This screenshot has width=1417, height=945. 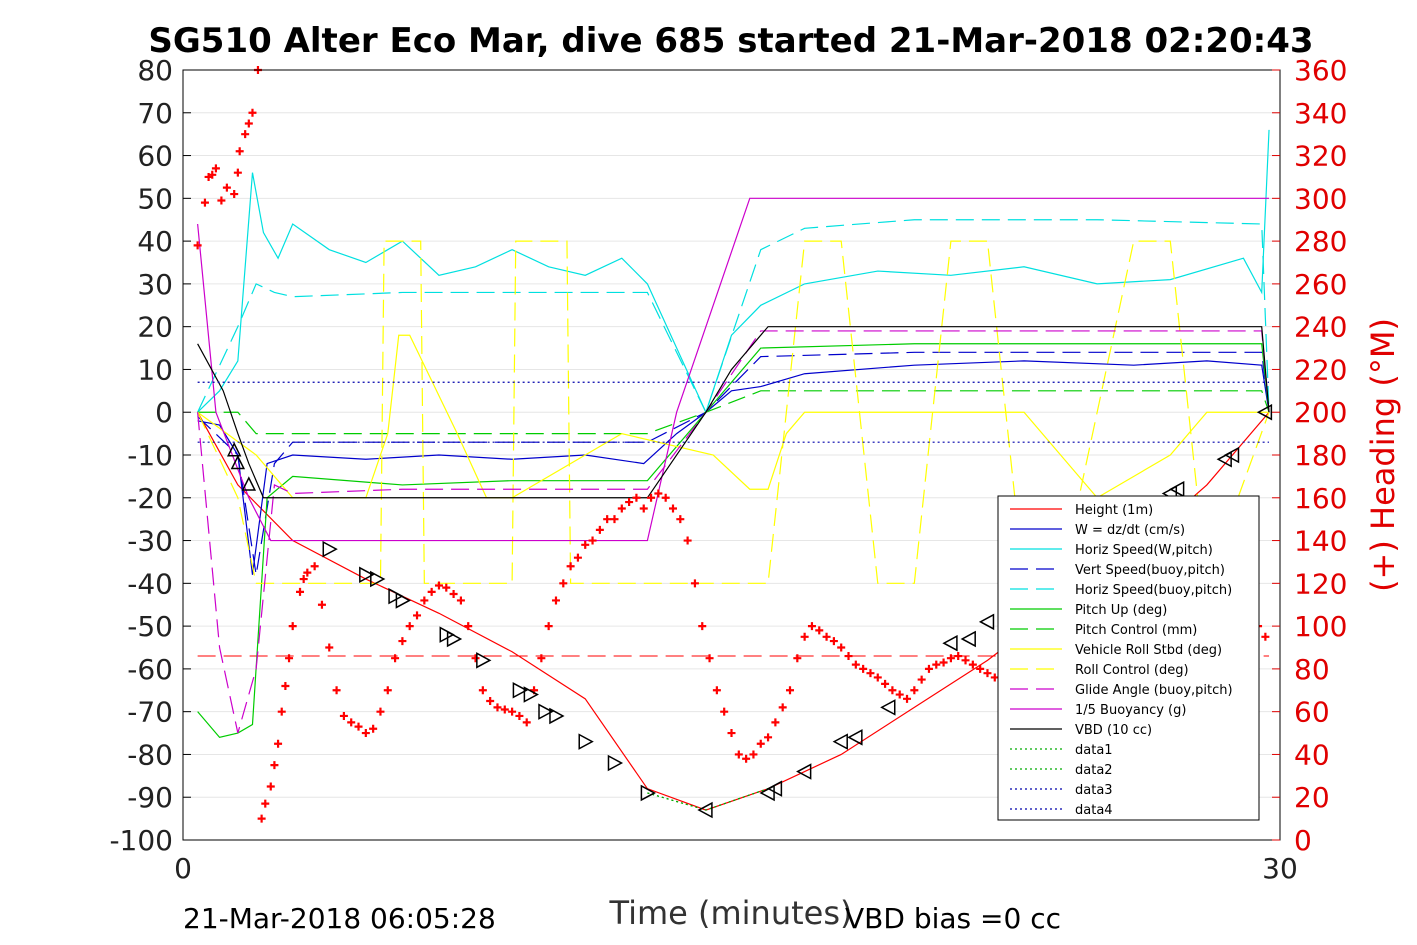 What do you see at coordinates (1136, 630) in the screenshot?
I see `legend-label: Pitch Control (mm)` at bounding box center [1136, 630].